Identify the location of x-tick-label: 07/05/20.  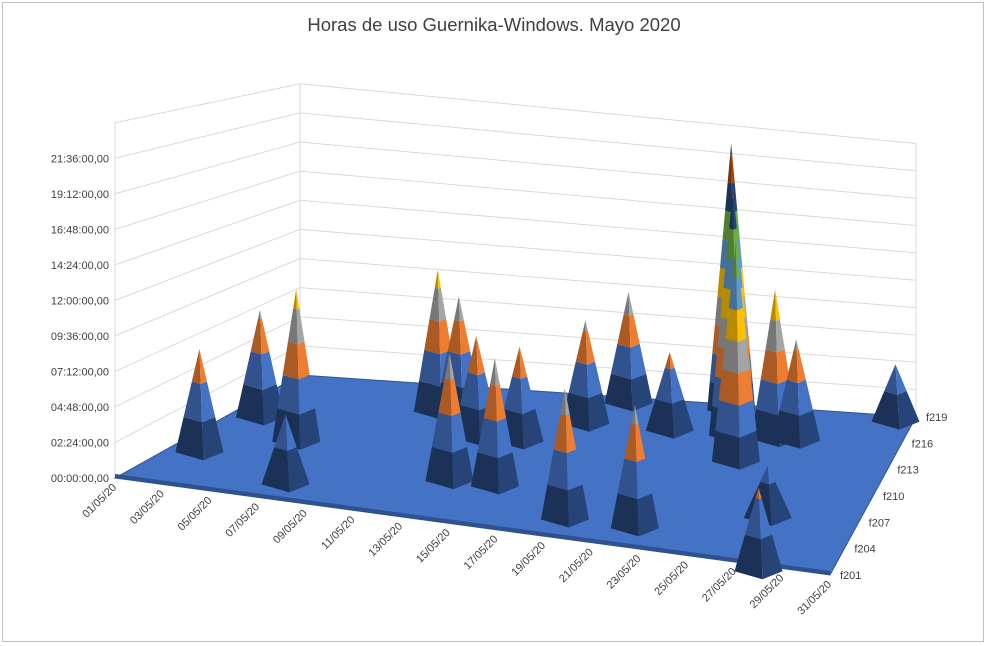
(242, 520).